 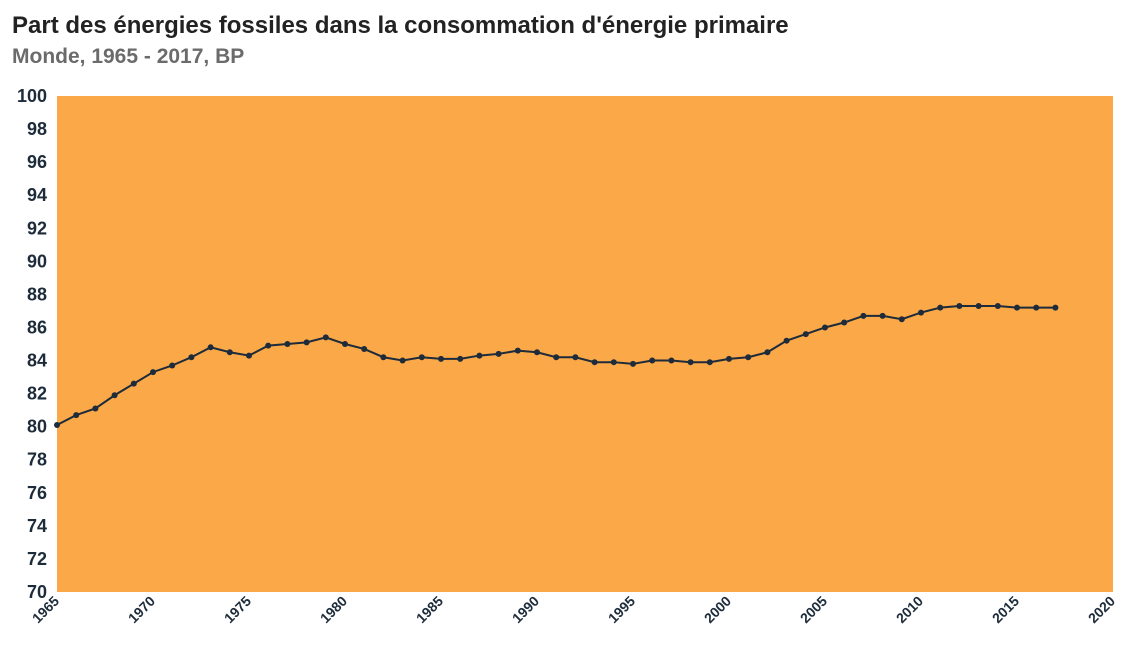 I want to click on x-tick-label: 2015, so click(x=1005, y=609).